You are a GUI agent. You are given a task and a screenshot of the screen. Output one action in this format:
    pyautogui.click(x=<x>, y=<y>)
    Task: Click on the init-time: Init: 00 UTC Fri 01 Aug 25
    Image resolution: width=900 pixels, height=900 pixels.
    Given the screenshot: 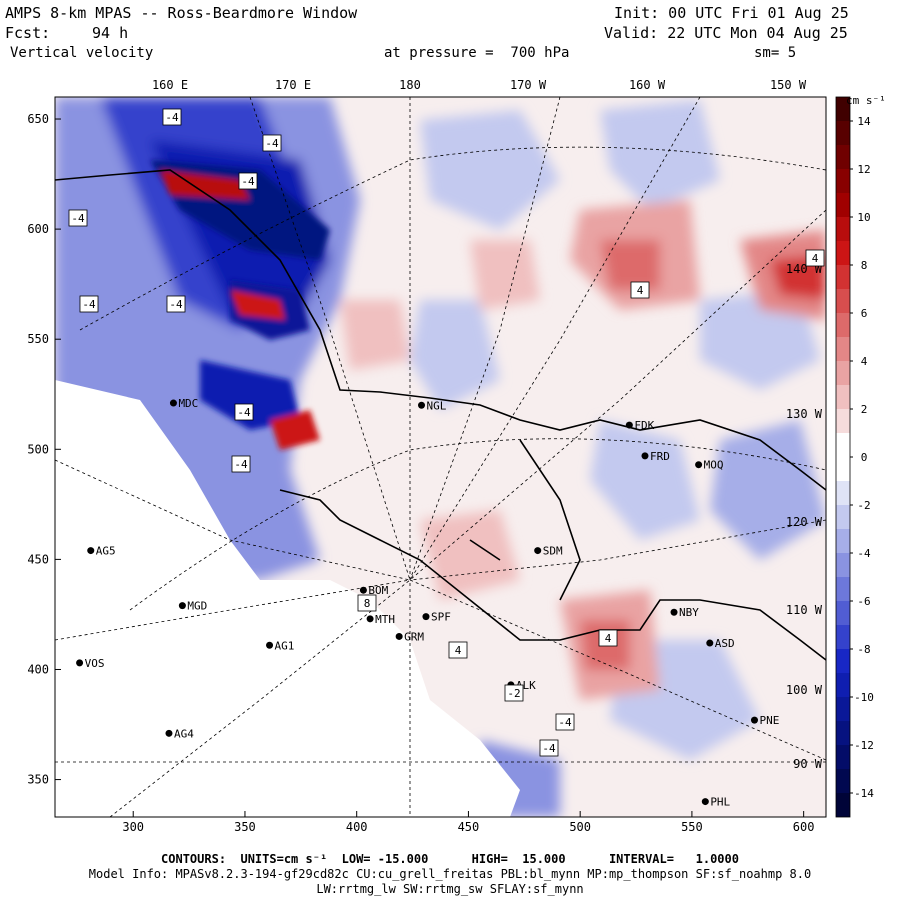 What is the action you would take?
    pyautogui.click(x=731, y=13)
    